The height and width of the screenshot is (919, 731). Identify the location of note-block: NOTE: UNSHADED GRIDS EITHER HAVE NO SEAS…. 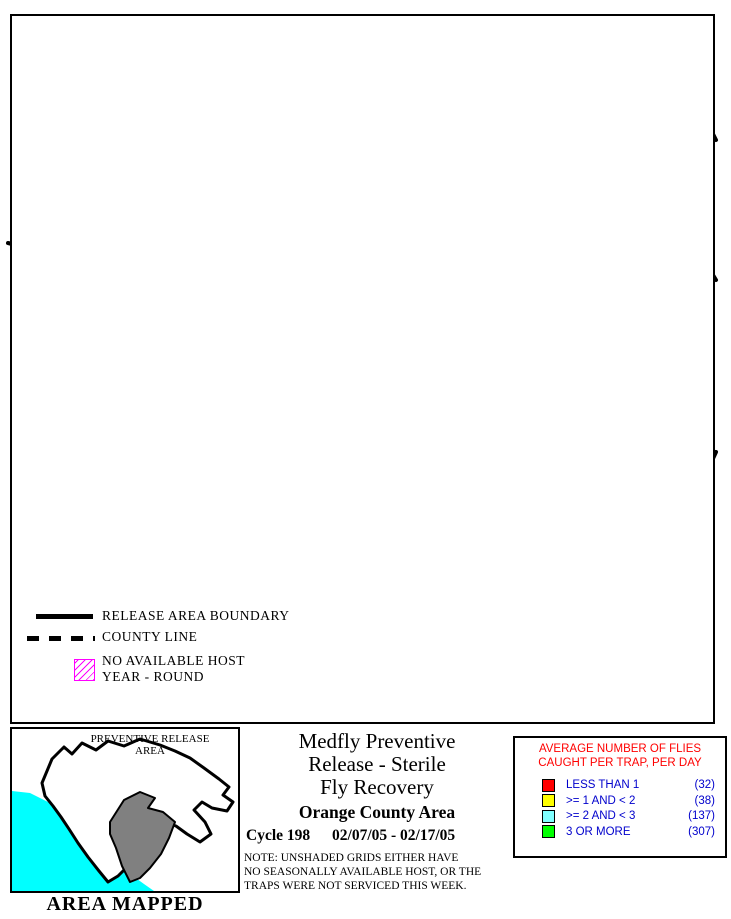
(377, 872).